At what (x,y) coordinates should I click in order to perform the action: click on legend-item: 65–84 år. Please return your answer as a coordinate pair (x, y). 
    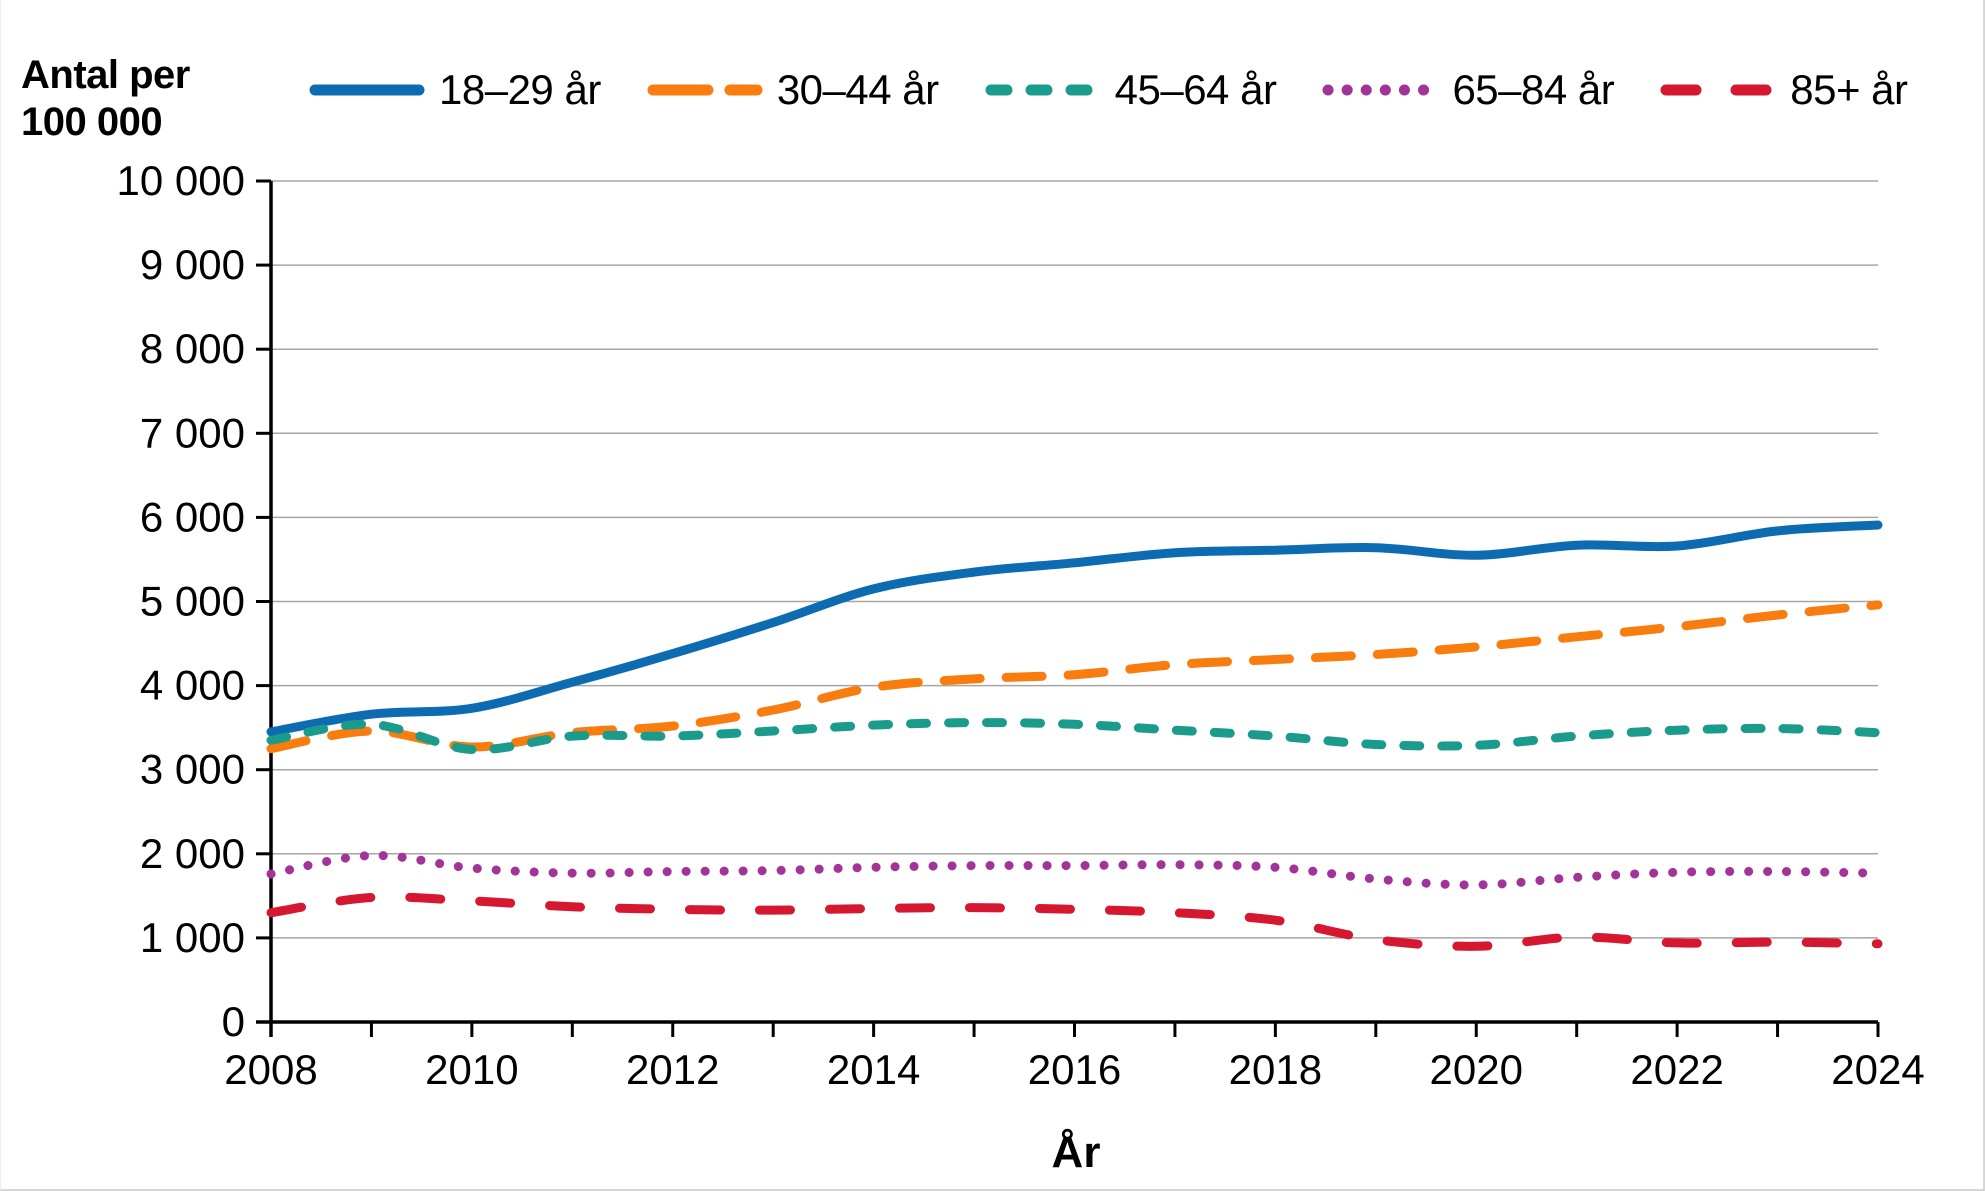
    Looking at the image, I should click on (1468, 90).